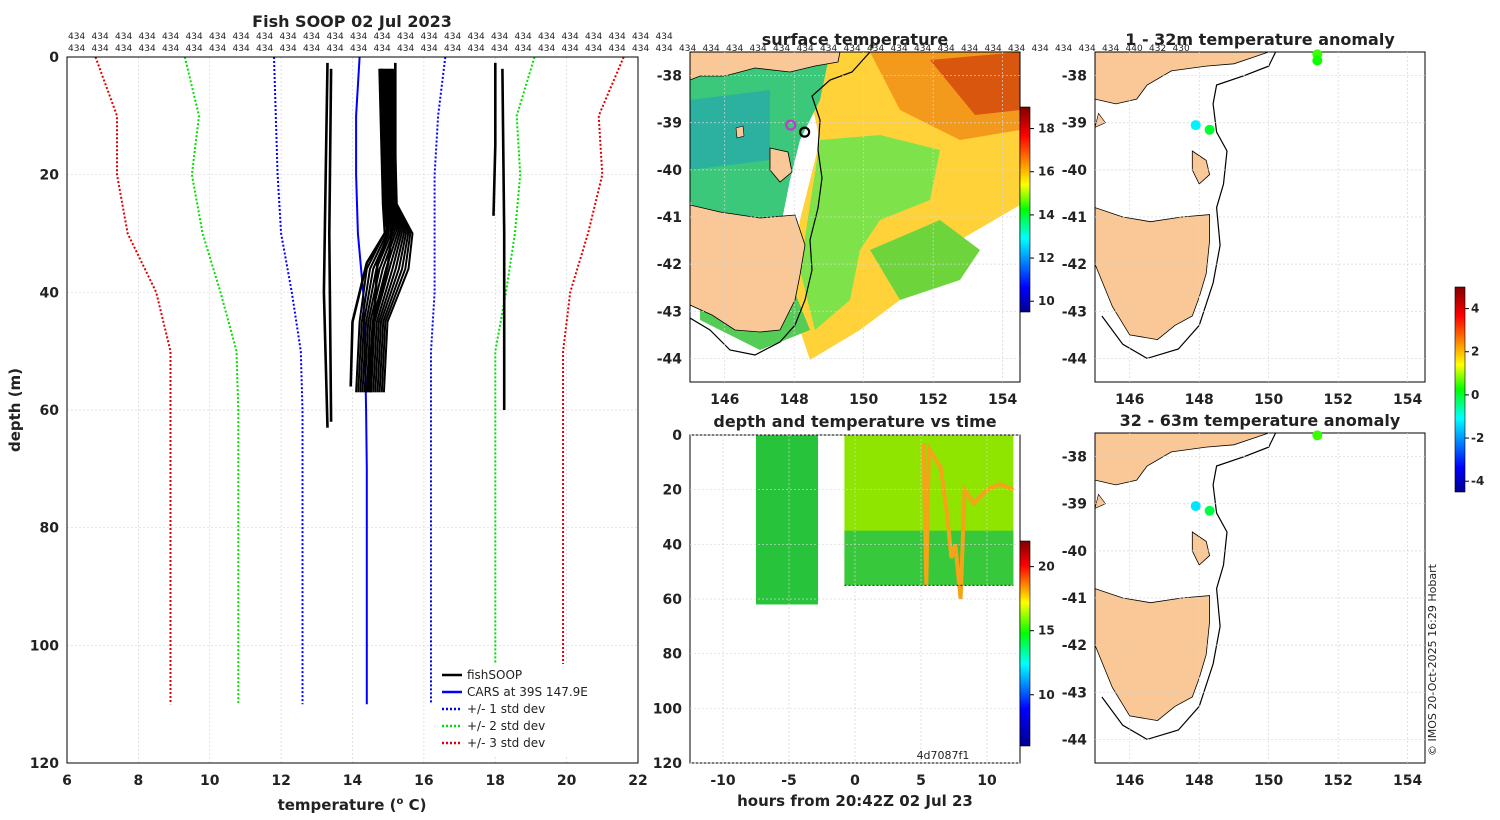 The width and height of the screenshot is (1500, 820). I want to click on profile-line--3-std-dev-high-, so click(593, 380).